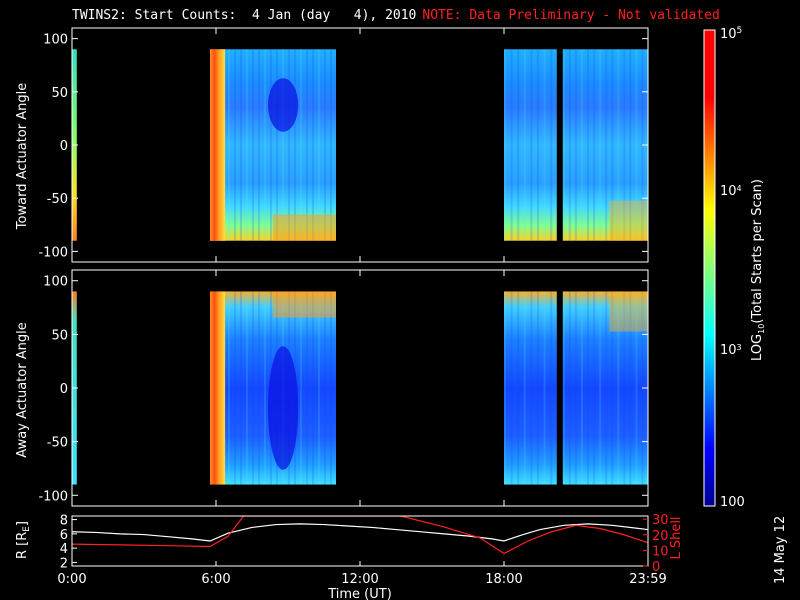  Describe the element at coordinates (53, 252) in the screenshot. I see `top-ytick-label: -100` at that location.